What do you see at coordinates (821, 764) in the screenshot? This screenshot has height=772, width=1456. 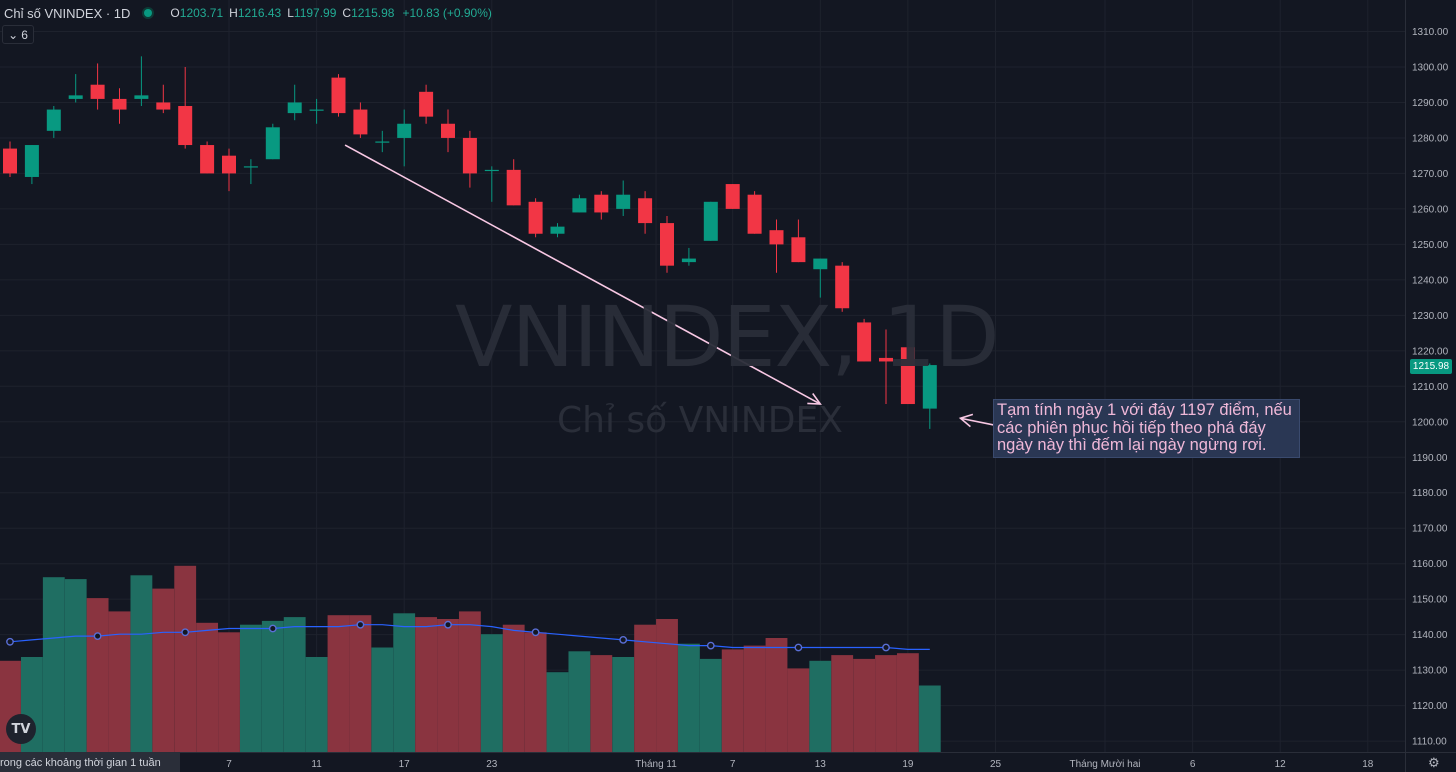 I see `time-axis-tick-label: 13` at bounding box center [821, 764].